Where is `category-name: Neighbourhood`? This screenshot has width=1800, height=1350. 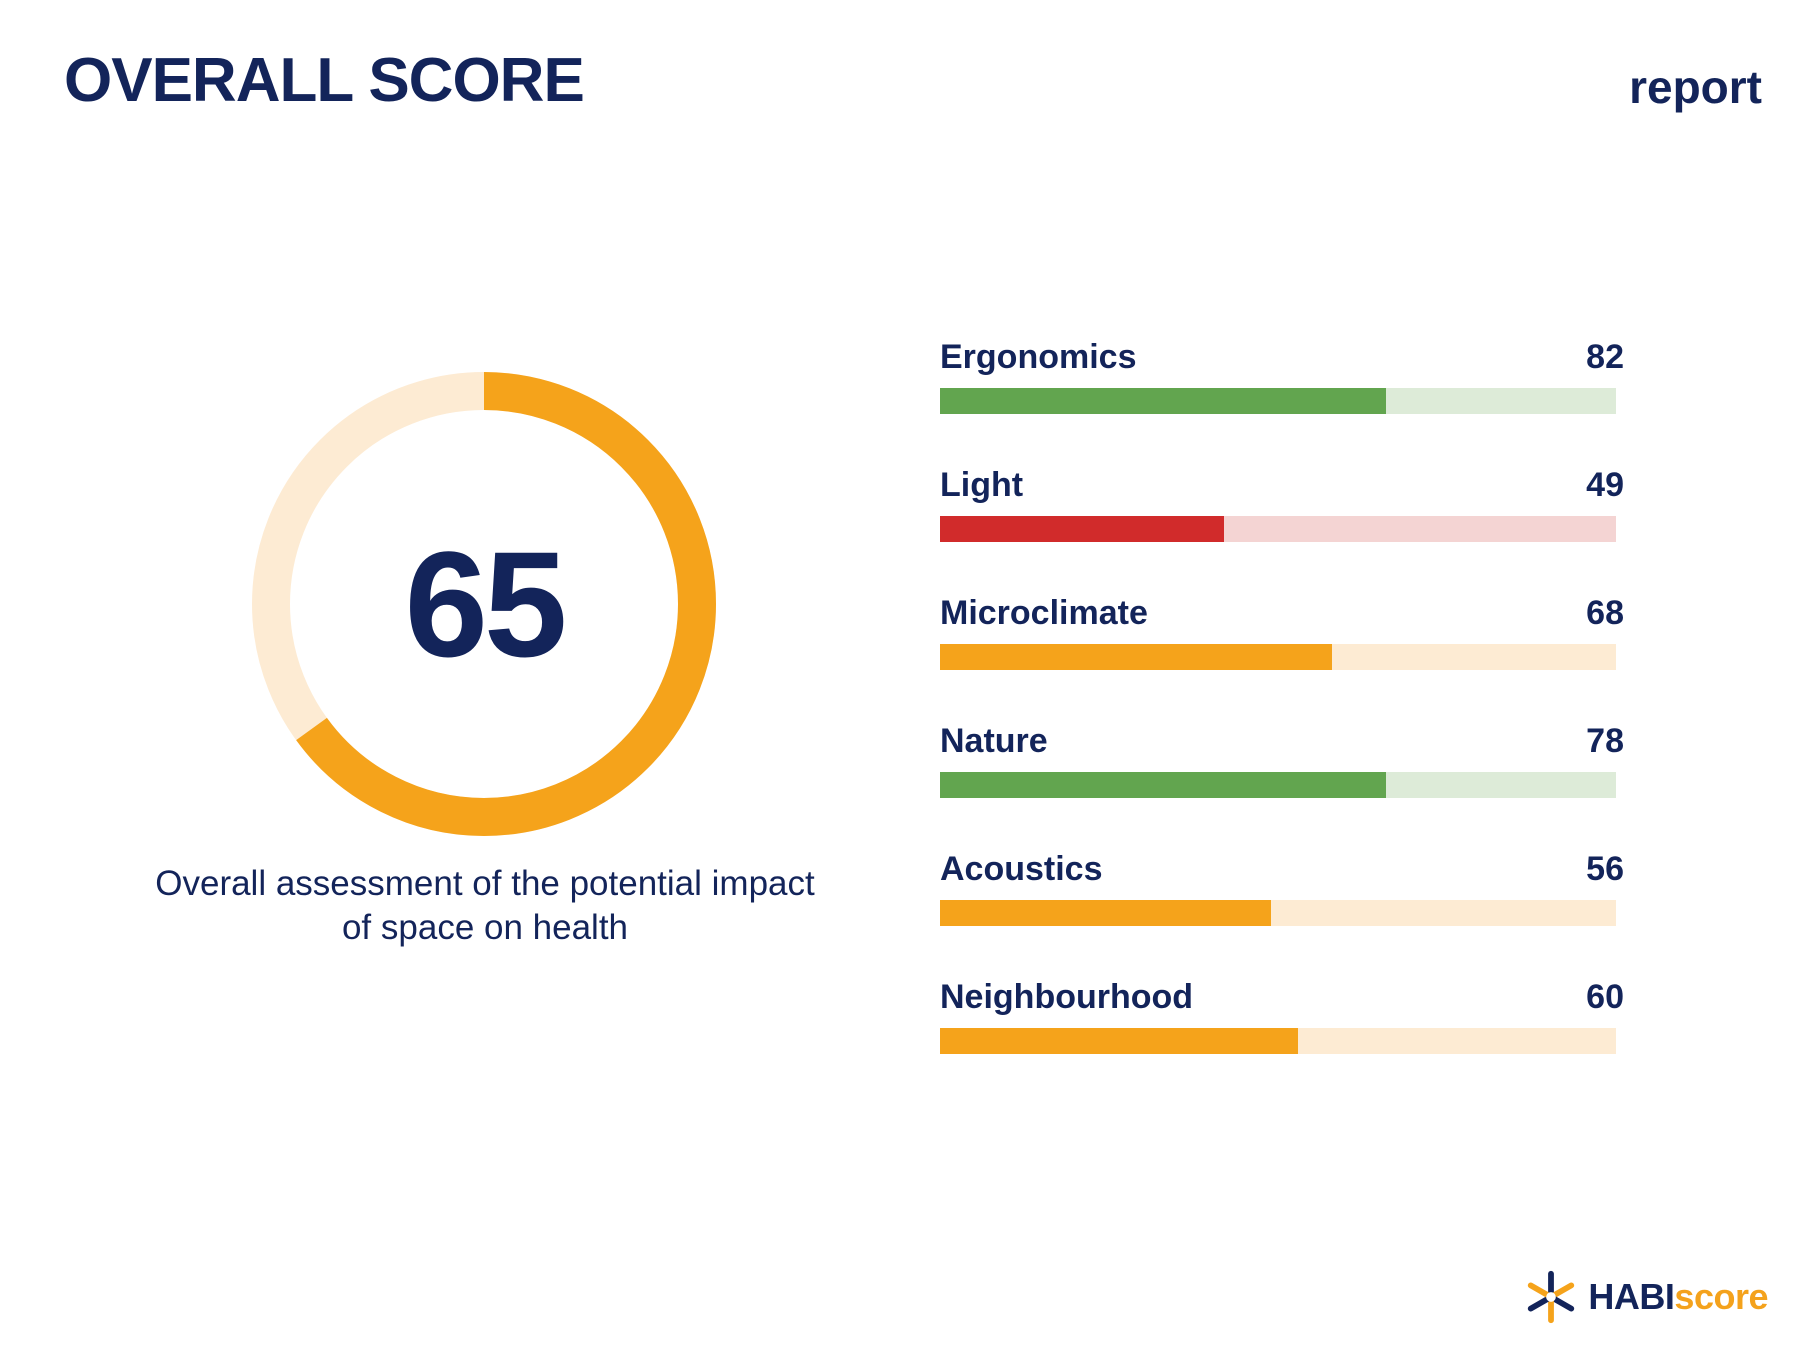
category-name: Neighbourhood is located at coordinates (1067, 997).